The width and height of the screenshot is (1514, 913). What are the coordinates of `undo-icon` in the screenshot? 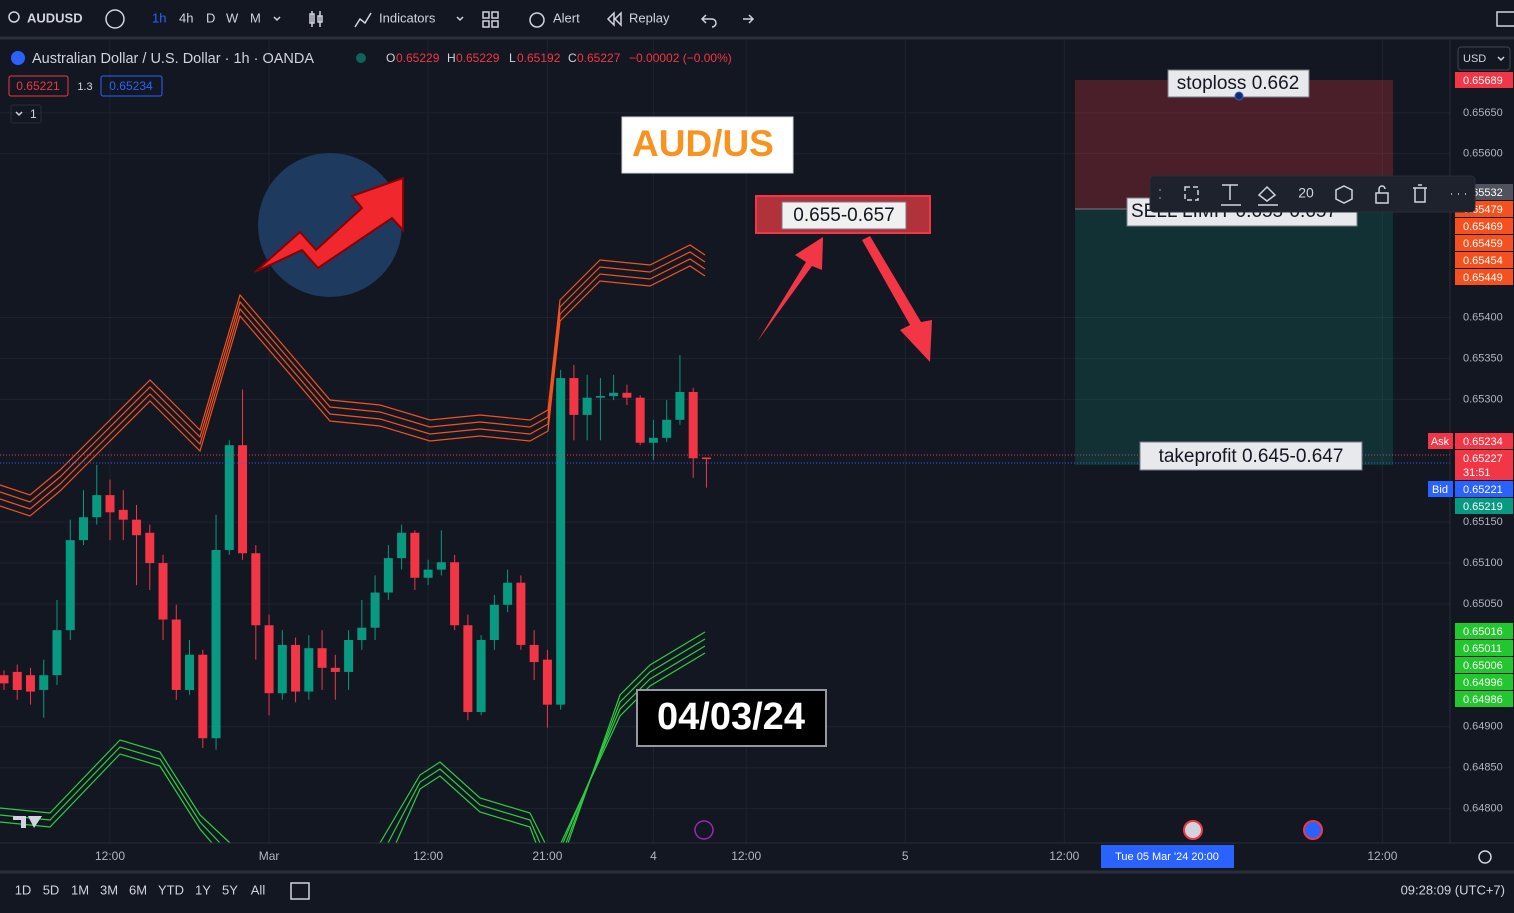 It's located at (708, 21).